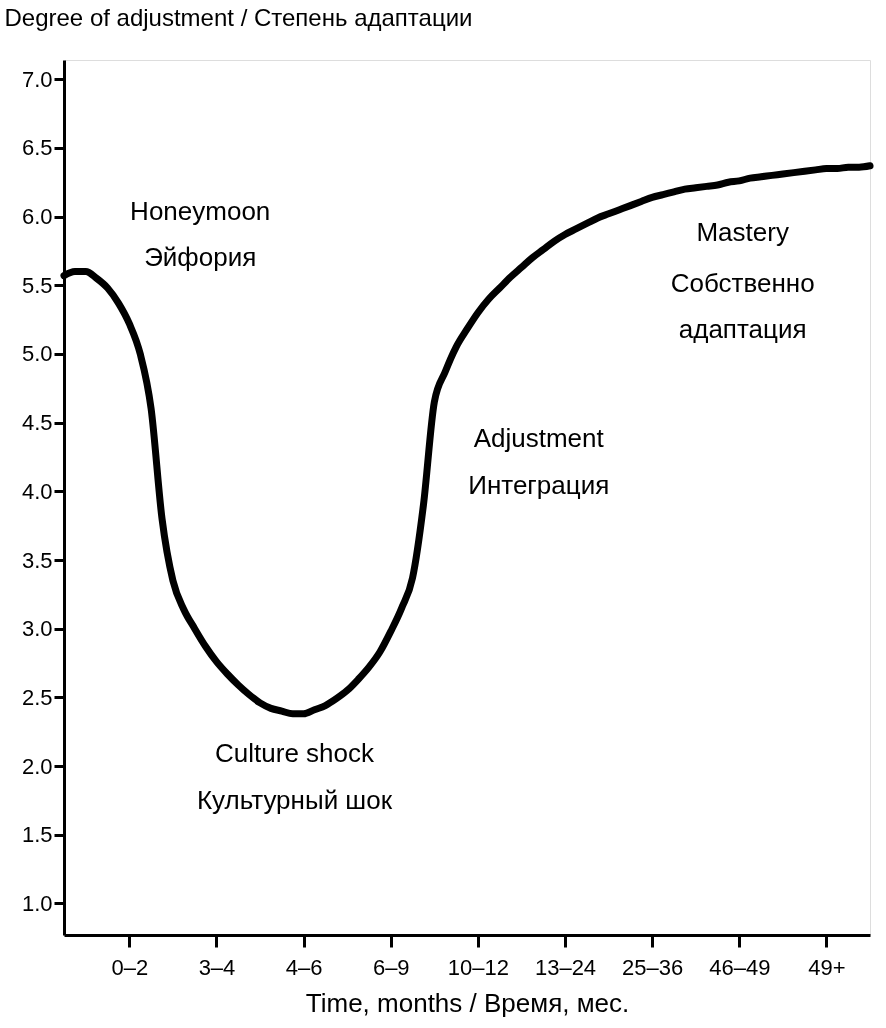 The width and height of the screenshot is (886, 1028). Describe the element at coordinates (200, 256) in the screenshot. I see `annotation: Эйфория` at that location.